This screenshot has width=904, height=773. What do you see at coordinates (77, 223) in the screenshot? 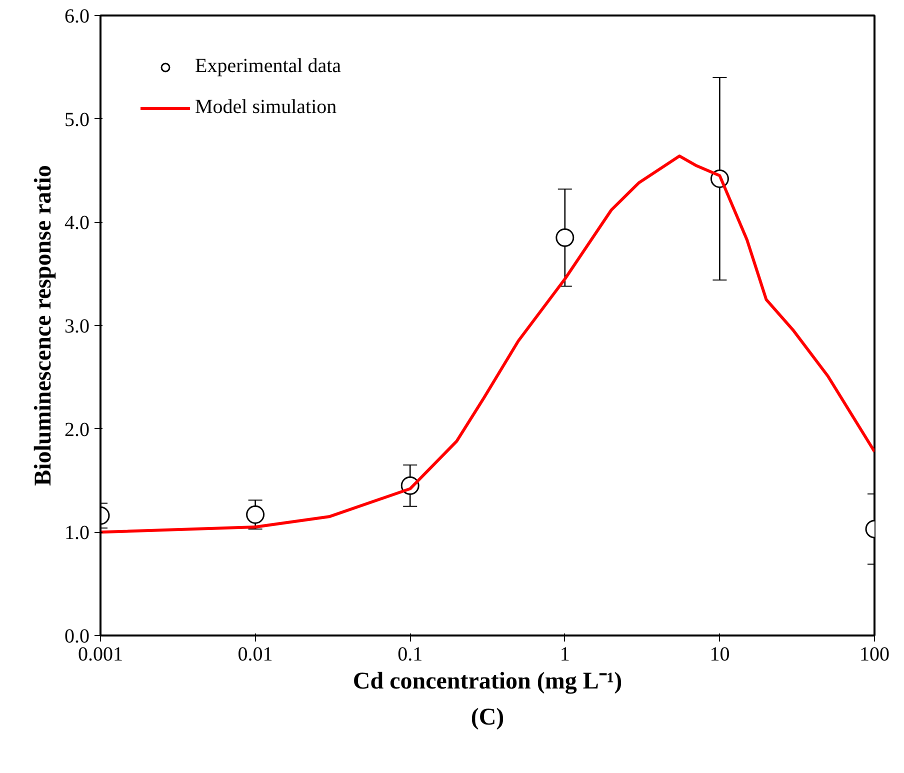
I see `y-tick-label: 4.0` at bounding box center [77, 223].